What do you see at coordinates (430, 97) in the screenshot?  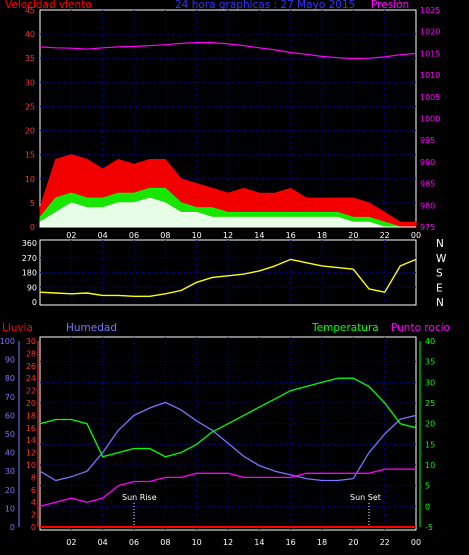 I see `pressure-y-tick: 1005` at bounding box center [430, 97].